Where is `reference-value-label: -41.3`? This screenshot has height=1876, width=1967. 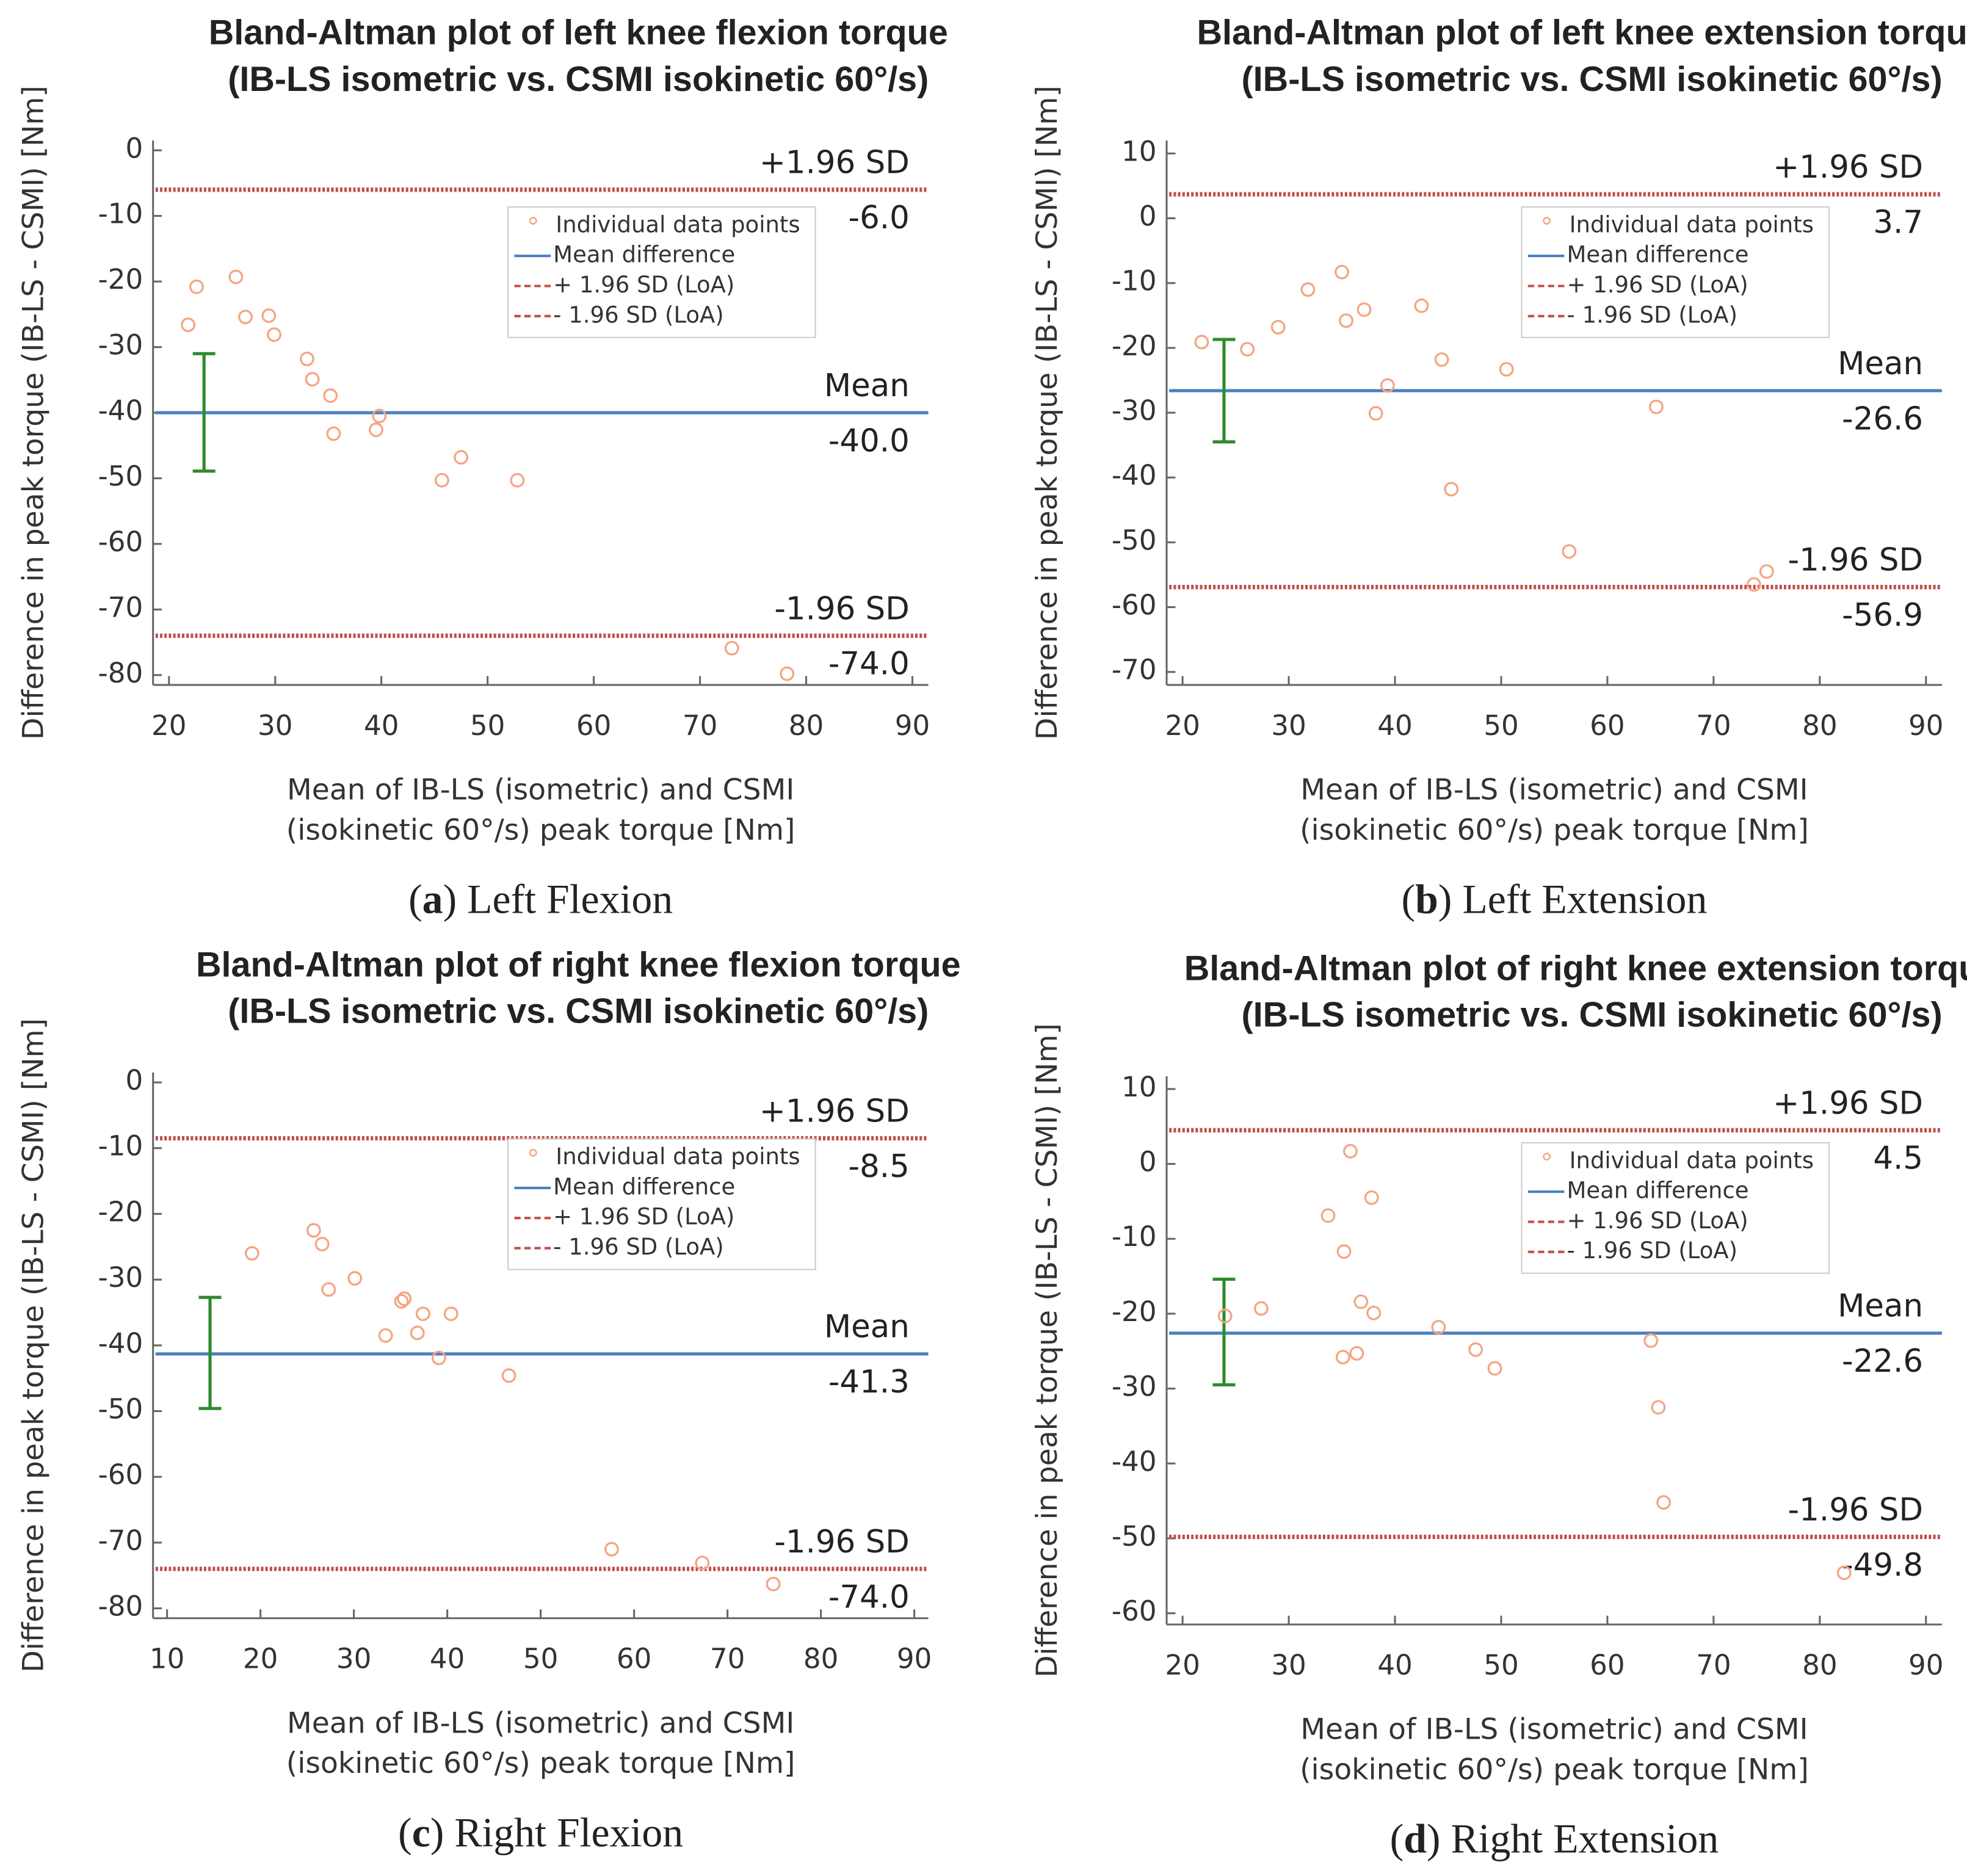 reference-value-label: -41.3 is located at coordinates (869, 1382).